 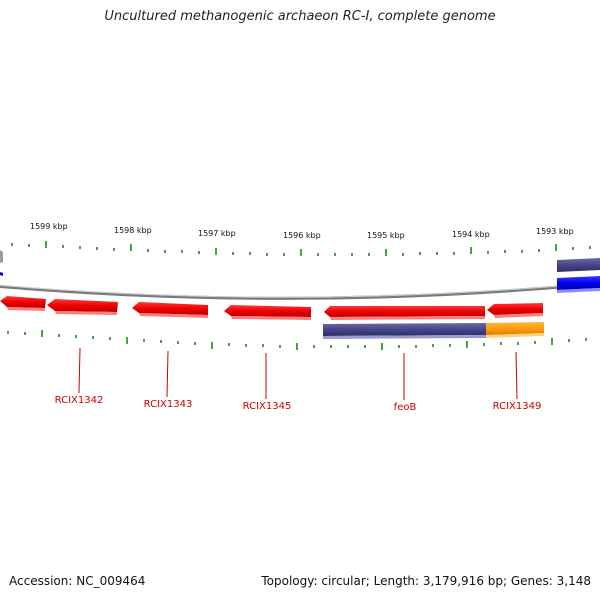 What do you see at coordinates (267, 406) in the screenshot?
I see `gene-label-rcix1345: RCIX1345` at bounding box center [267, 406].